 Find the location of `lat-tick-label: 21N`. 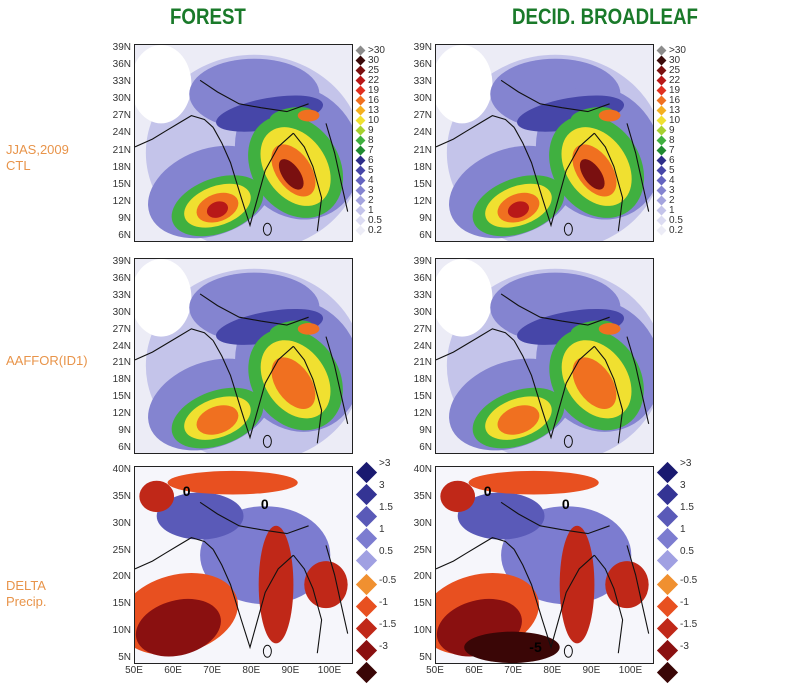

lat-tick-label: 21N is located at coordinates (121, 363).